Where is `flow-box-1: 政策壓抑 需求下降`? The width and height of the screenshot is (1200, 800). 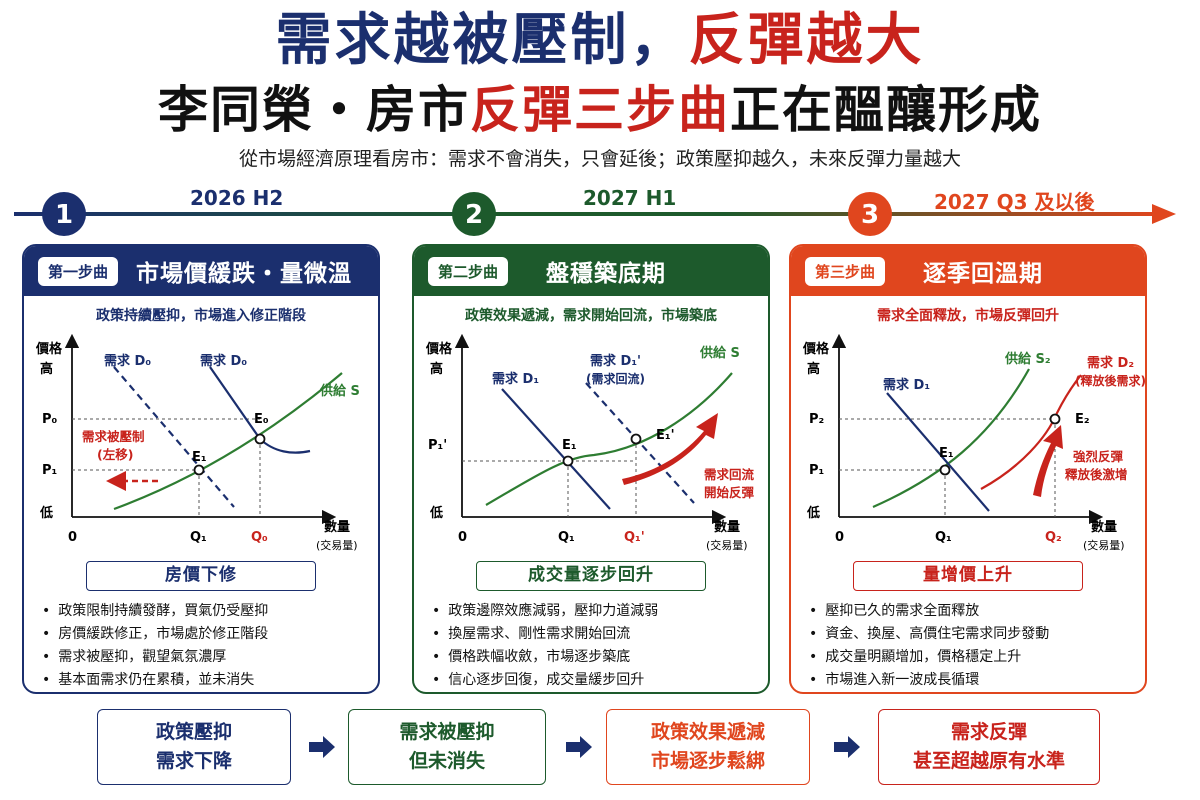
flow-box-1: 政策壓抑 需求下降 is located at coordinates (194, 747).